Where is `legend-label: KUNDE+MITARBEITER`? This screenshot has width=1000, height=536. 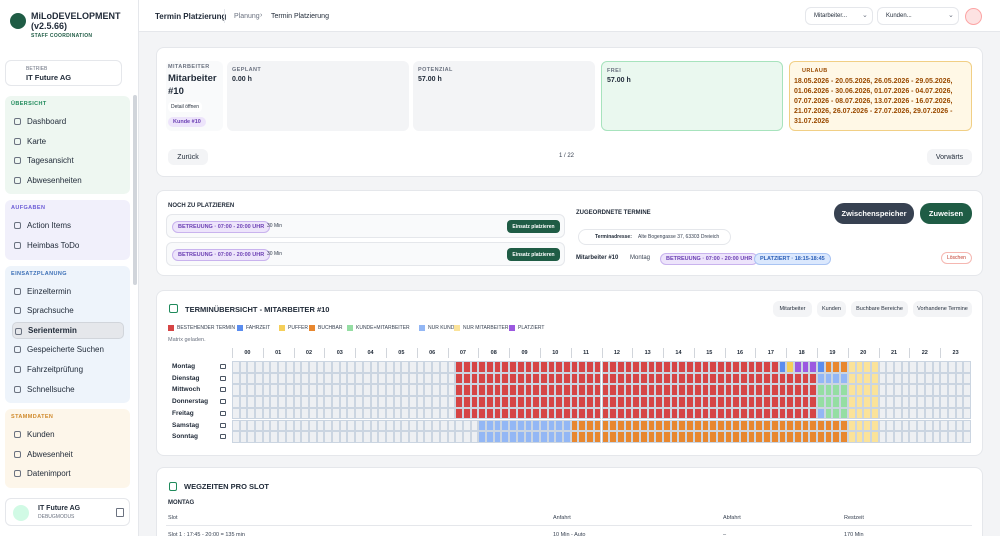 legend-label: KUNDE+MITARBEITER is located at coordinates (383, 328).